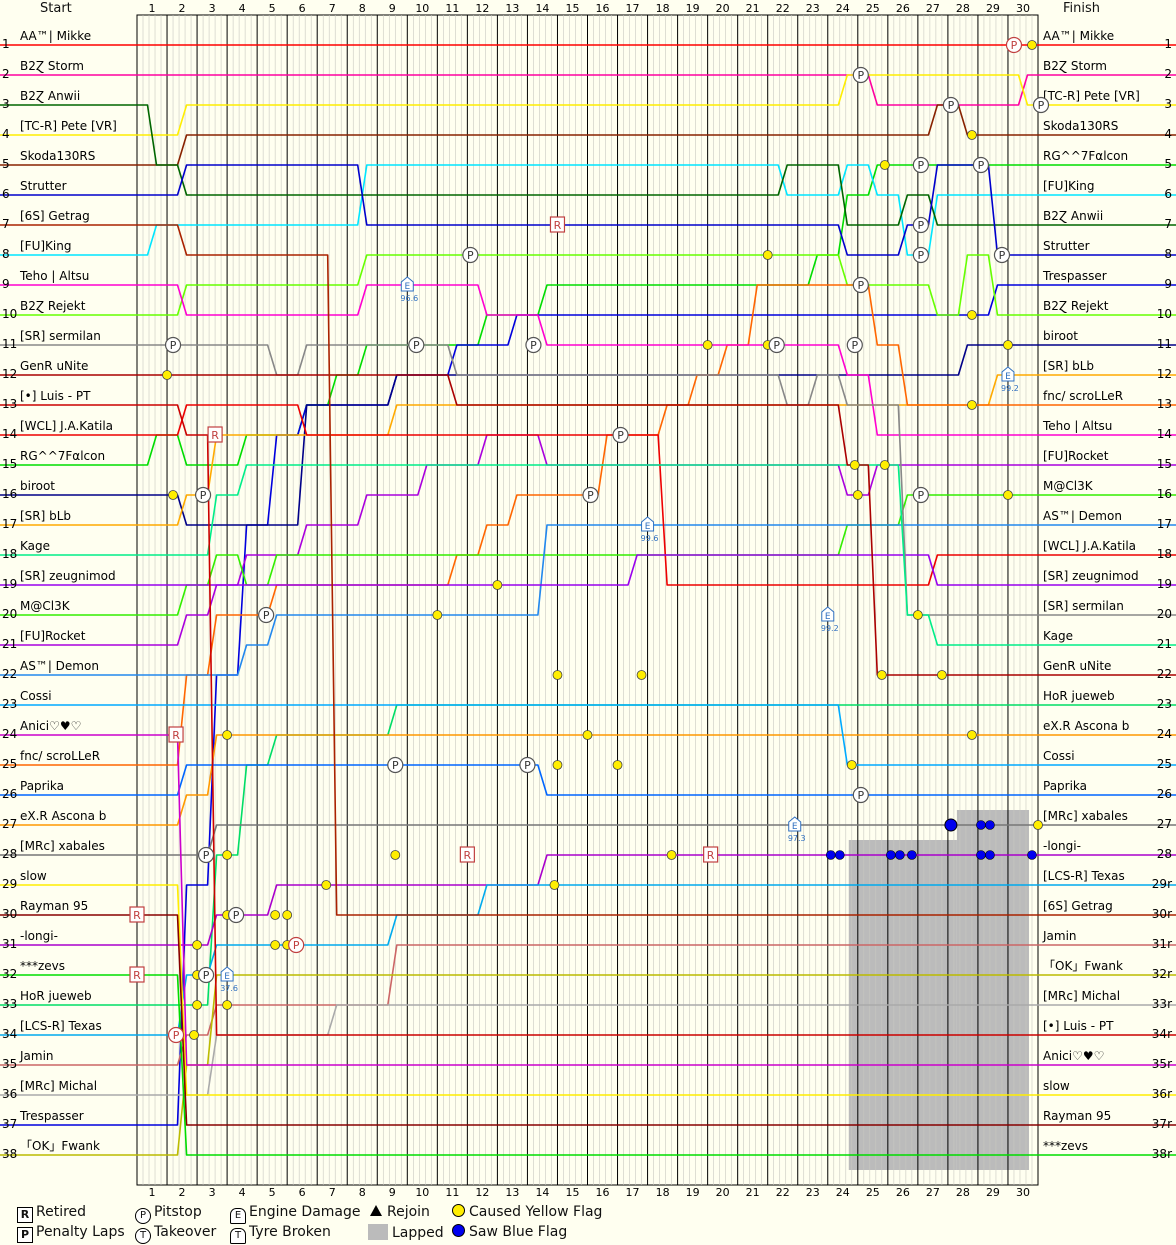  Describe the element at coordinates (212, 1192) in the screenshot. I see `lap-label-bottom: 3` at that location.